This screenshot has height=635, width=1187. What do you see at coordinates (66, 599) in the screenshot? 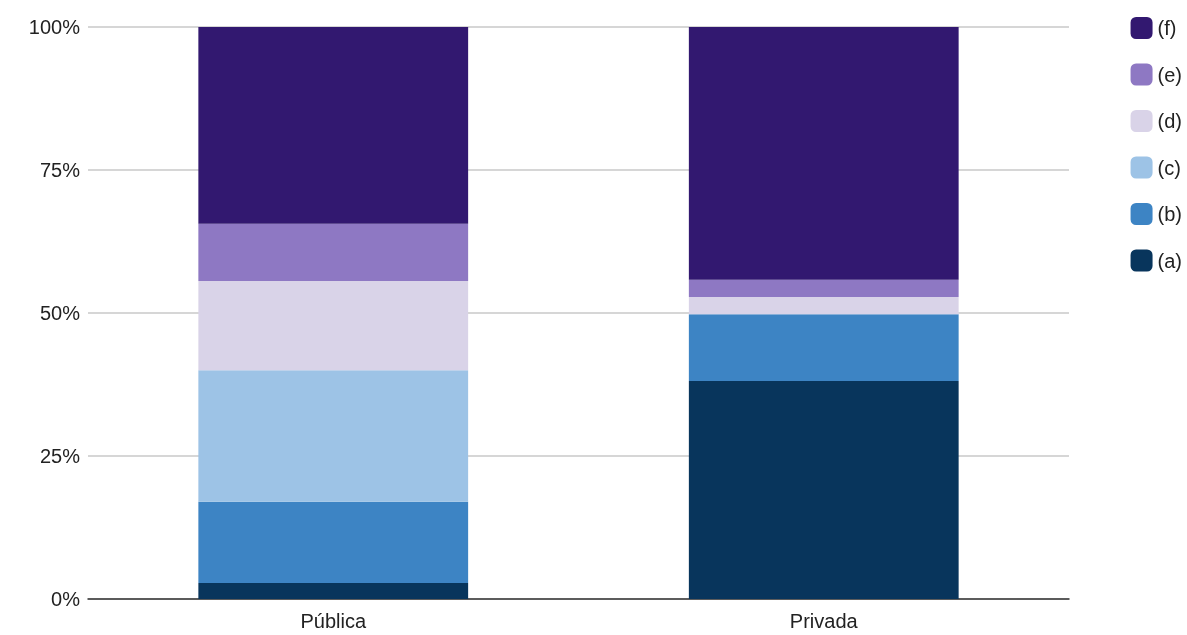
I see `y-tick-label: 0%` at bounding box center [66, 599].